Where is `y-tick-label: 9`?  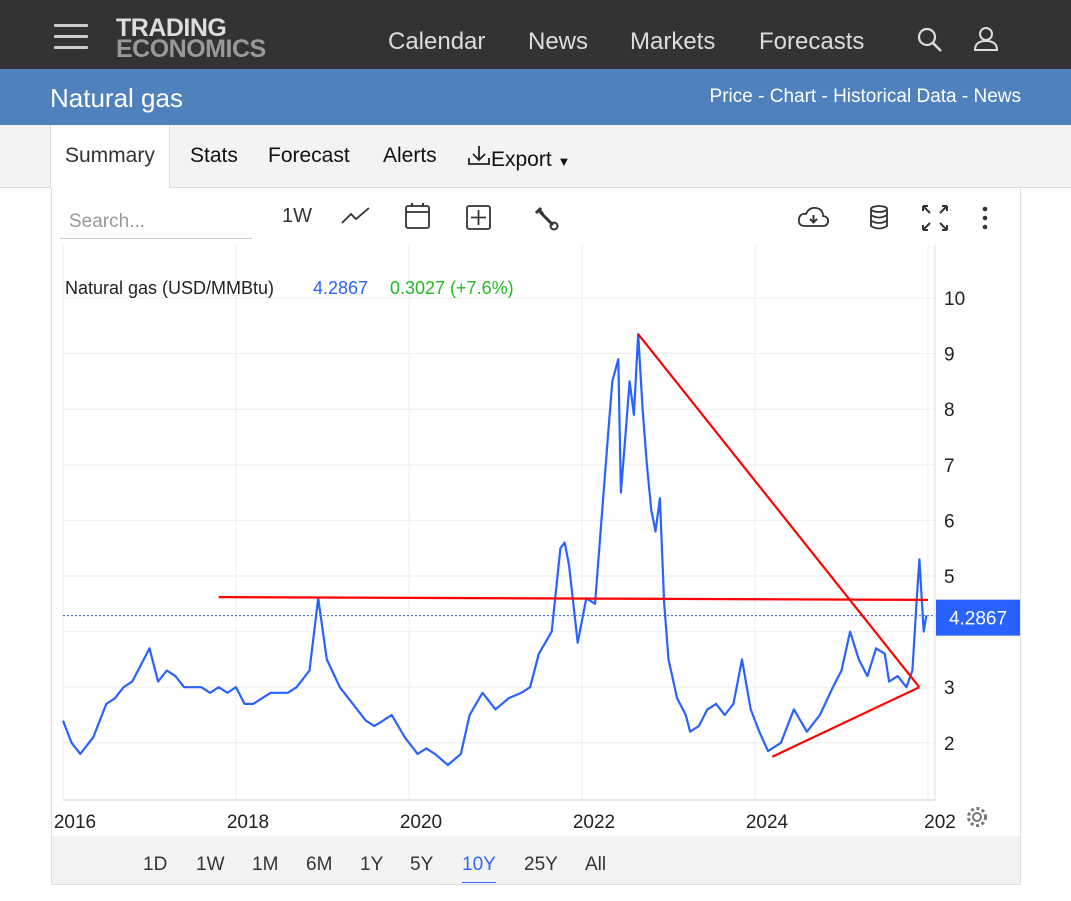 y-tick-label: 9 is located at coordinates (949, 355).